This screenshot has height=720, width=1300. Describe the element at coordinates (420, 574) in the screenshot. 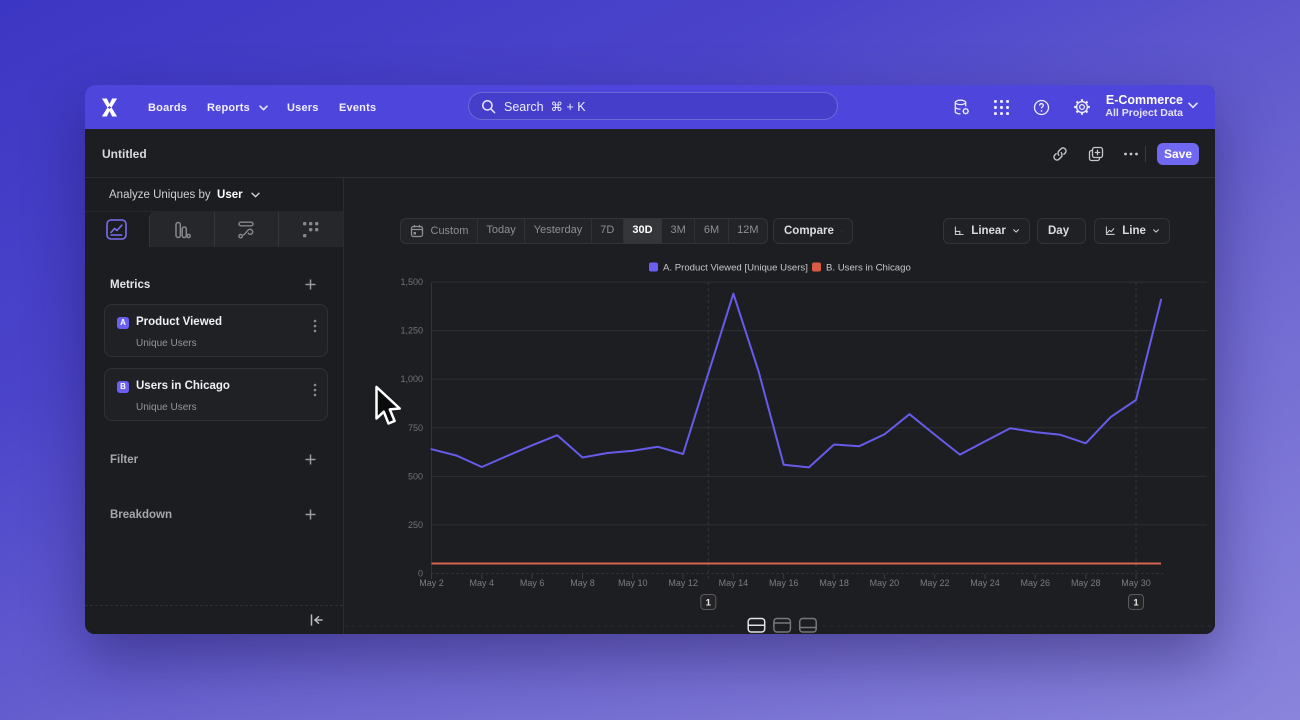

I see `svg-text: 0` at that location.